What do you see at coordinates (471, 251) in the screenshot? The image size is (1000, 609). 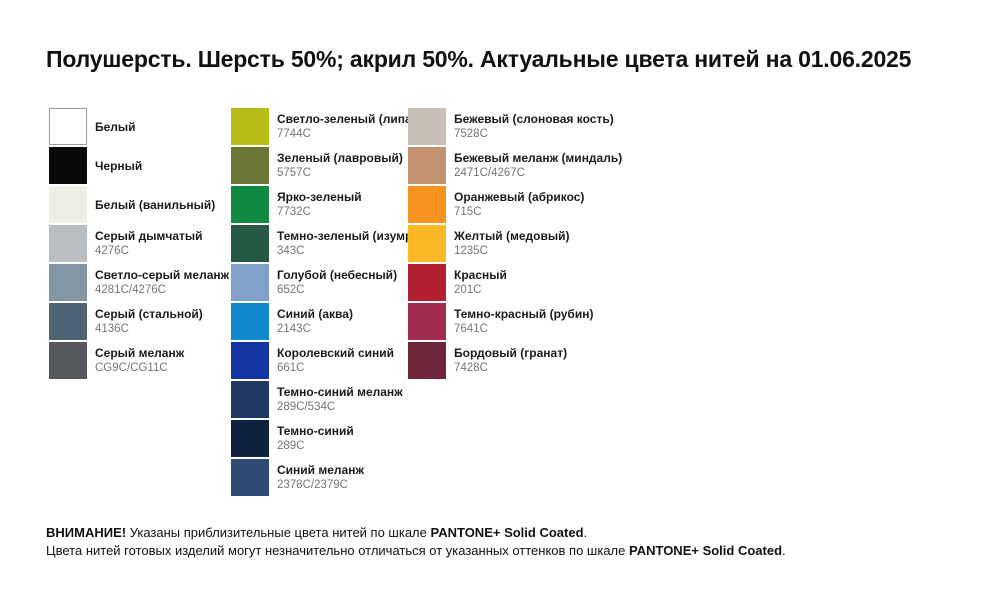 I see `pantone-code: 1235C` at bounding box center [471, 251].